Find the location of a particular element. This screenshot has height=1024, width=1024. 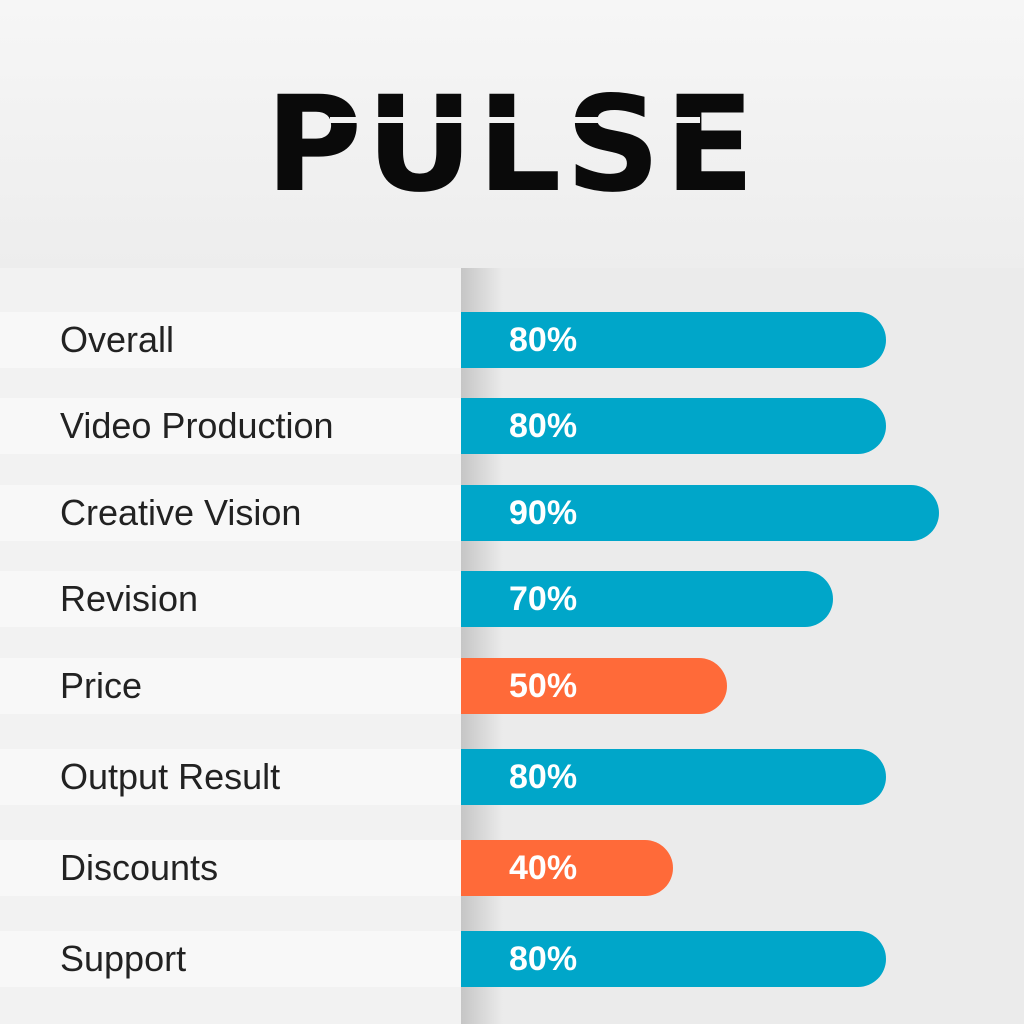

category-label: Discounts is located at coordinates (139, 867).